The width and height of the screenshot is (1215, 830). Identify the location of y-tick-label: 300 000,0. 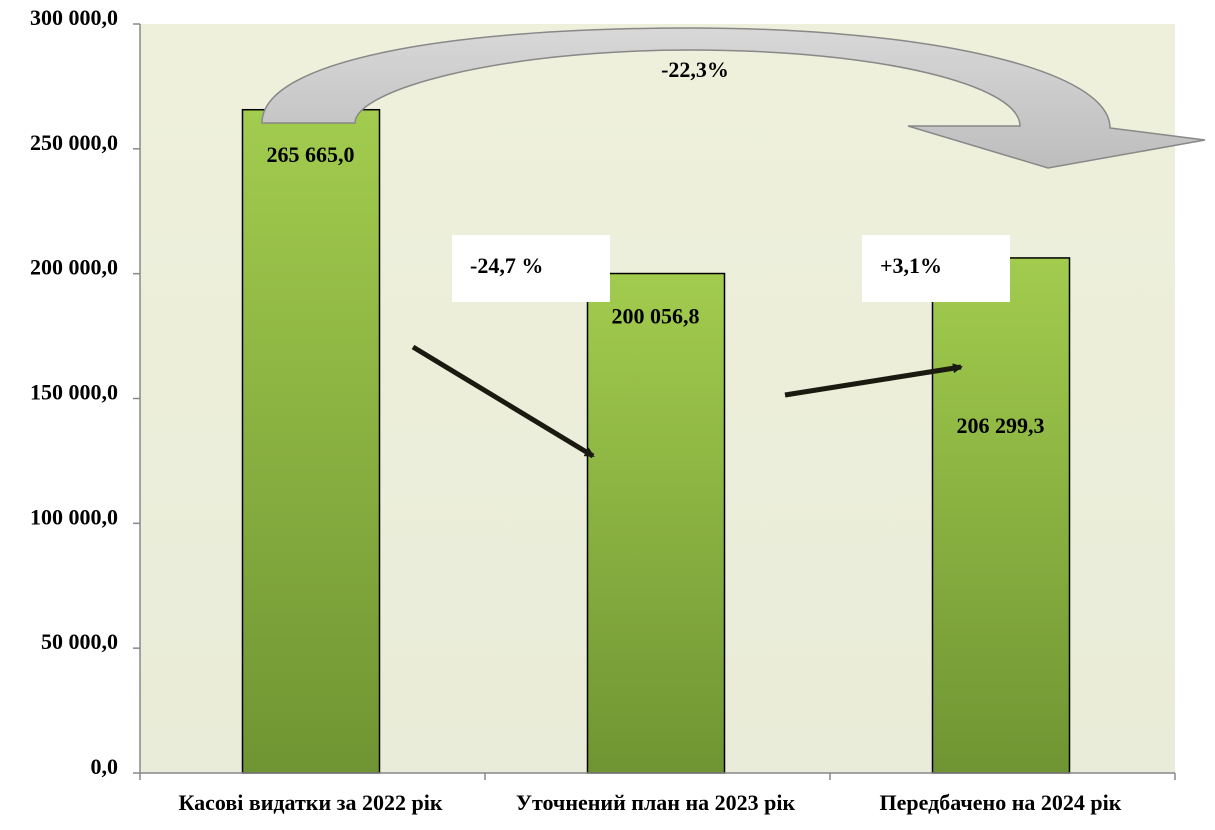
(74, 17).